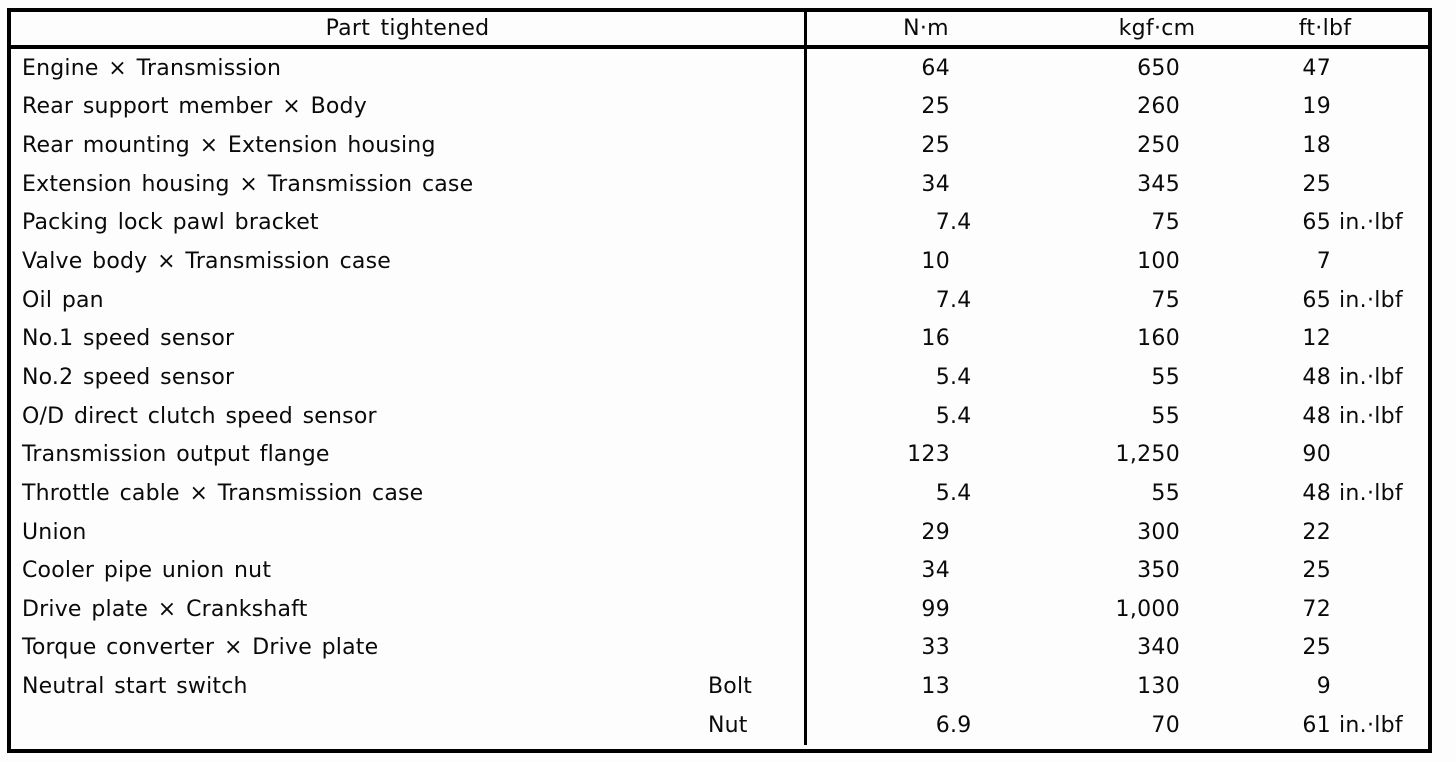 Image resolution: width=1456 pixels, height=762 pixels. Describe the element at coordinates (1117, 570) in the screenshot. I see `torque-values: 34 350 25` at that location.